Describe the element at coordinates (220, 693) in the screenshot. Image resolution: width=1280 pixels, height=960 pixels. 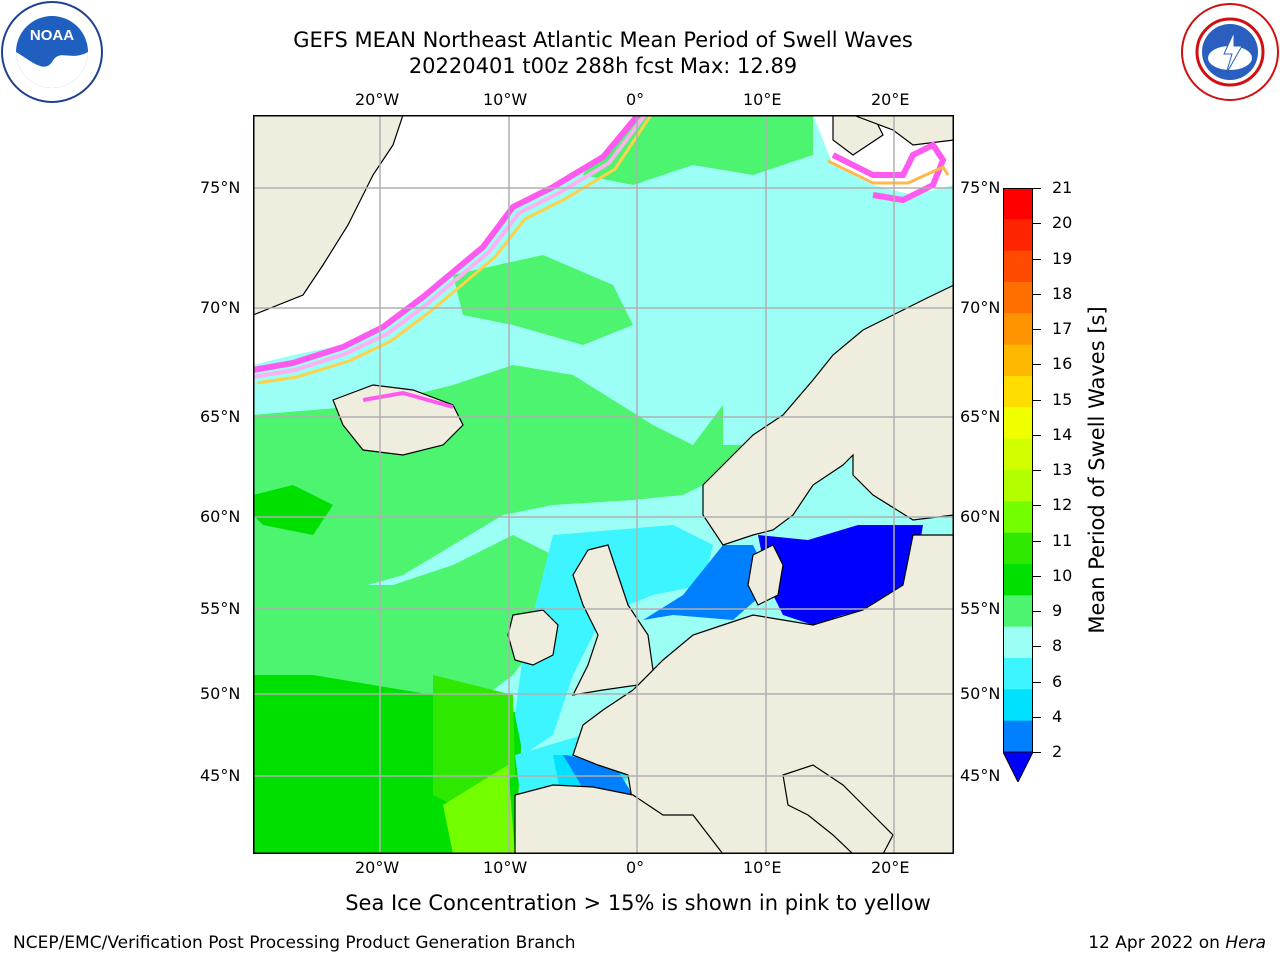
I see `lat-label-left: 50°N` at that location.